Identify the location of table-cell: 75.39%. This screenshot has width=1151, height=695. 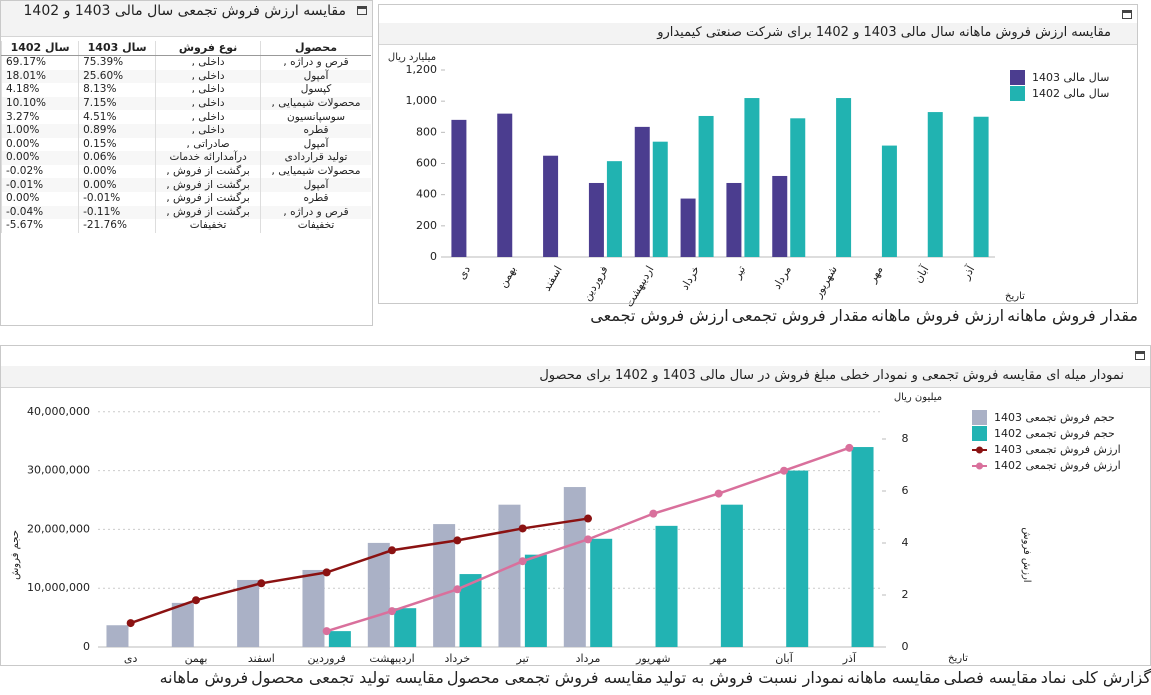
(117, 62).